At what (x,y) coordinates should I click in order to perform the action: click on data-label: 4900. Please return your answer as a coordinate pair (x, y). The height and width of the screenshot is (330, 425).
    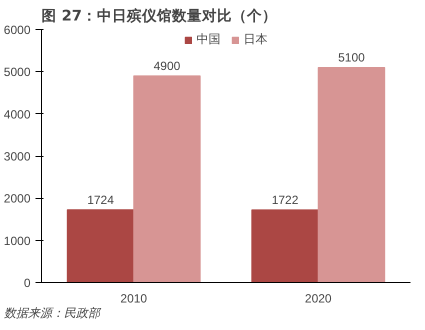
    Looking at the image, I should click on (167, 65).